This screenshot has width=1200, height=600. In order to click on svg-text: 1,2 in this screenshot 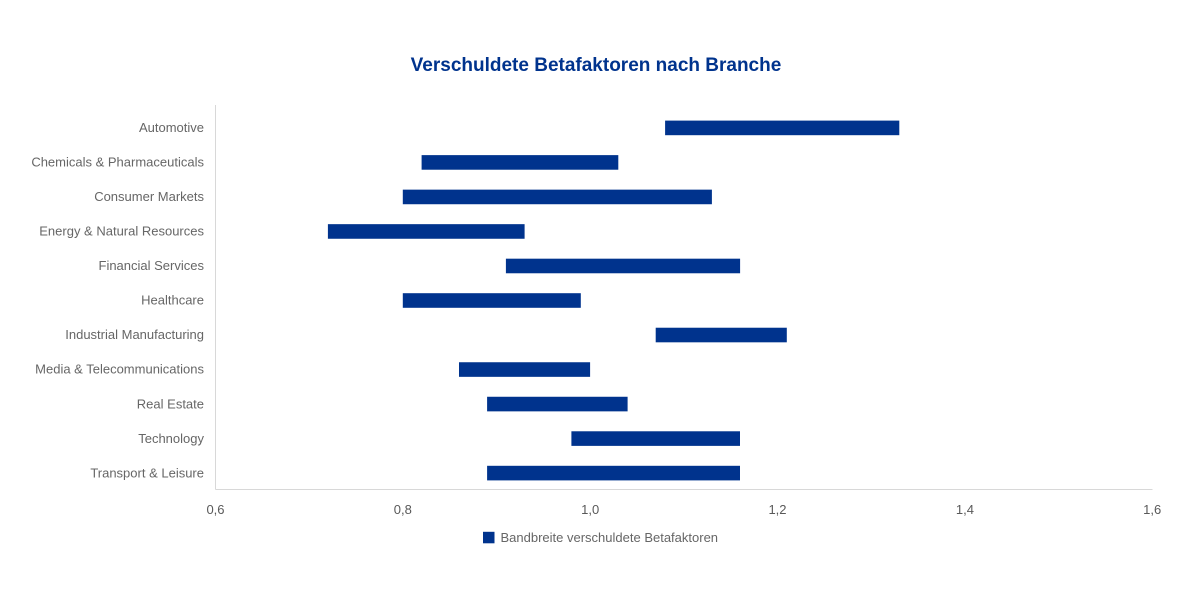, I will do `click(777, 509)`.